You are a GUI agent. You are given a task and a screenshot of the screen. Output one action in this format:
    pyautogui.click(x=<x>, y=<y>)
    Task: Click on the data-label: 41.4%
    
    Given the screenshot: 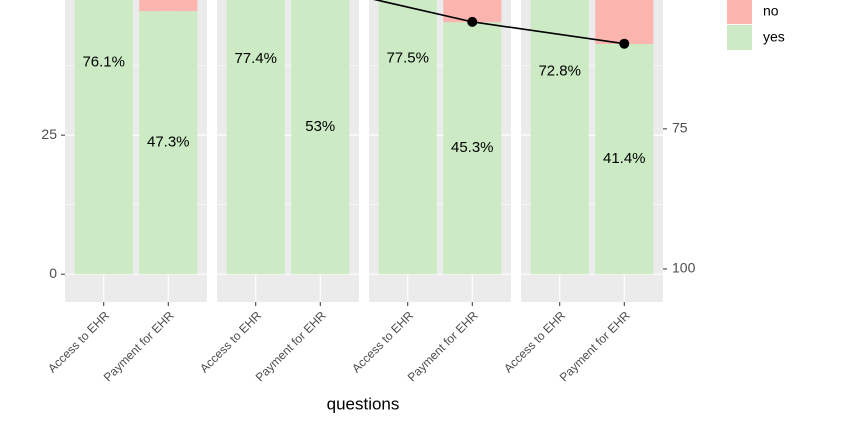 What is the action you would take?
    pyautogui.click(x=624, y=158)
    